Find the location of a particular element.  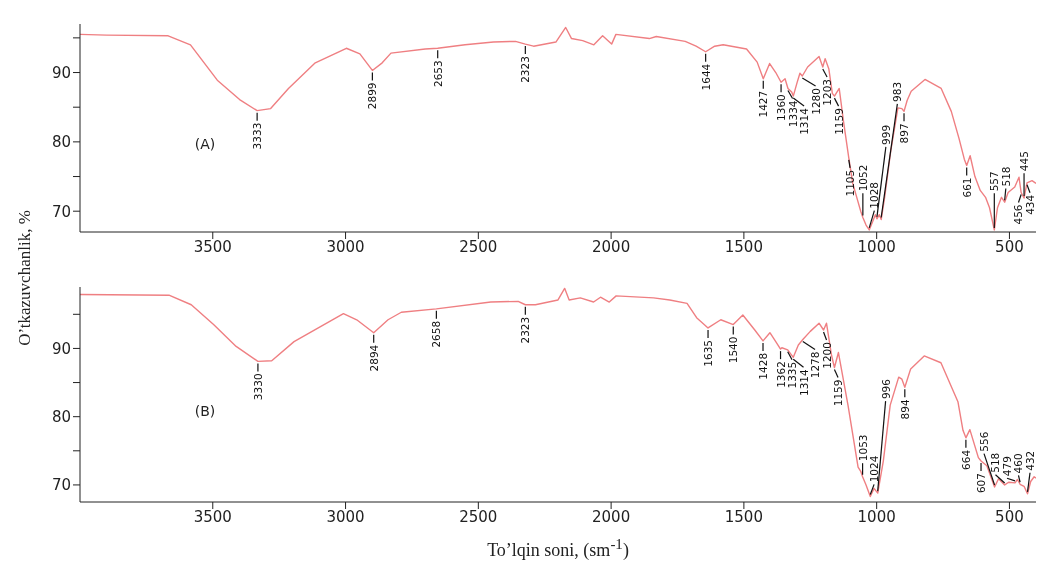

annotation: 1203 is located at coordinates (827, 92).